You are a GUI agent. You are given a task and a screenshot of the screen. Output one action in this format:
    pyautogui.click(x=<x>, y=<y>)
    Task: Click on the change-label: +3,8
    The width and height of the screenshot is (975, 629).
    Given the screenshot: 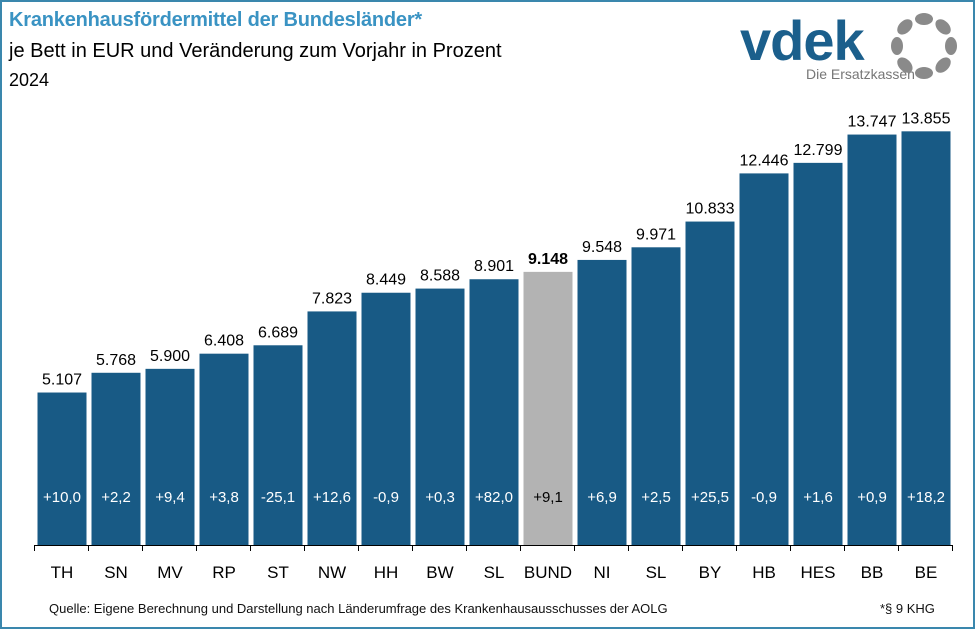 What is the action you would take?
    pyautogui.click(x=224, y=497)
    